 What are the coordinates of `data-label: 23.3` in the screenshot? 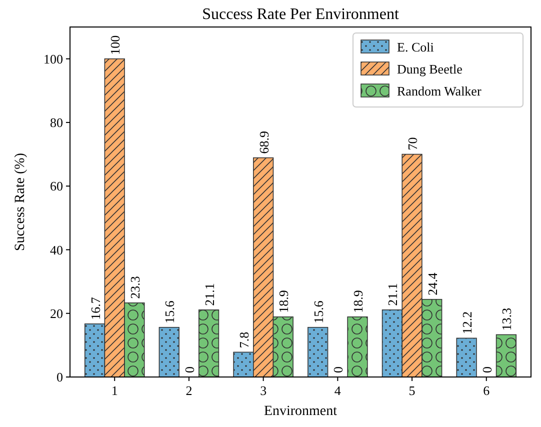 It's located at (134, 287).